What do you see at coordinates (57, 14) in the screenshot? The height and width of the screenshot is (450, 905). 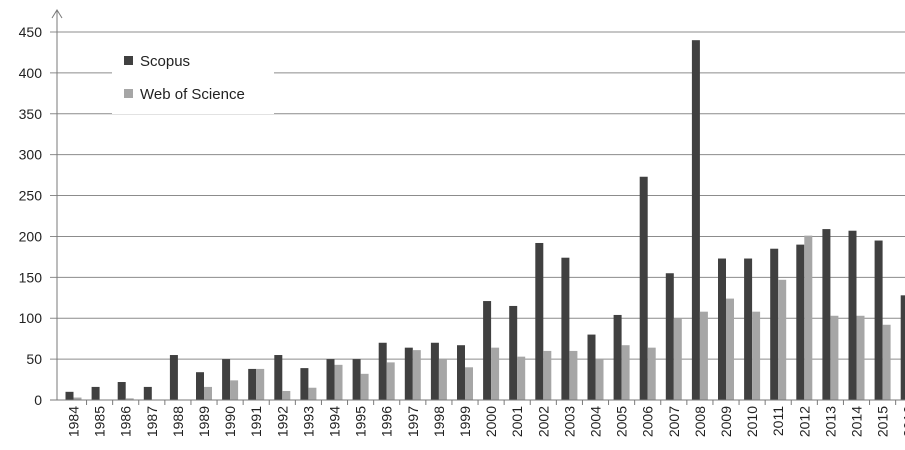 I see `y-axis-arrow` at bounding box center [57, 14].